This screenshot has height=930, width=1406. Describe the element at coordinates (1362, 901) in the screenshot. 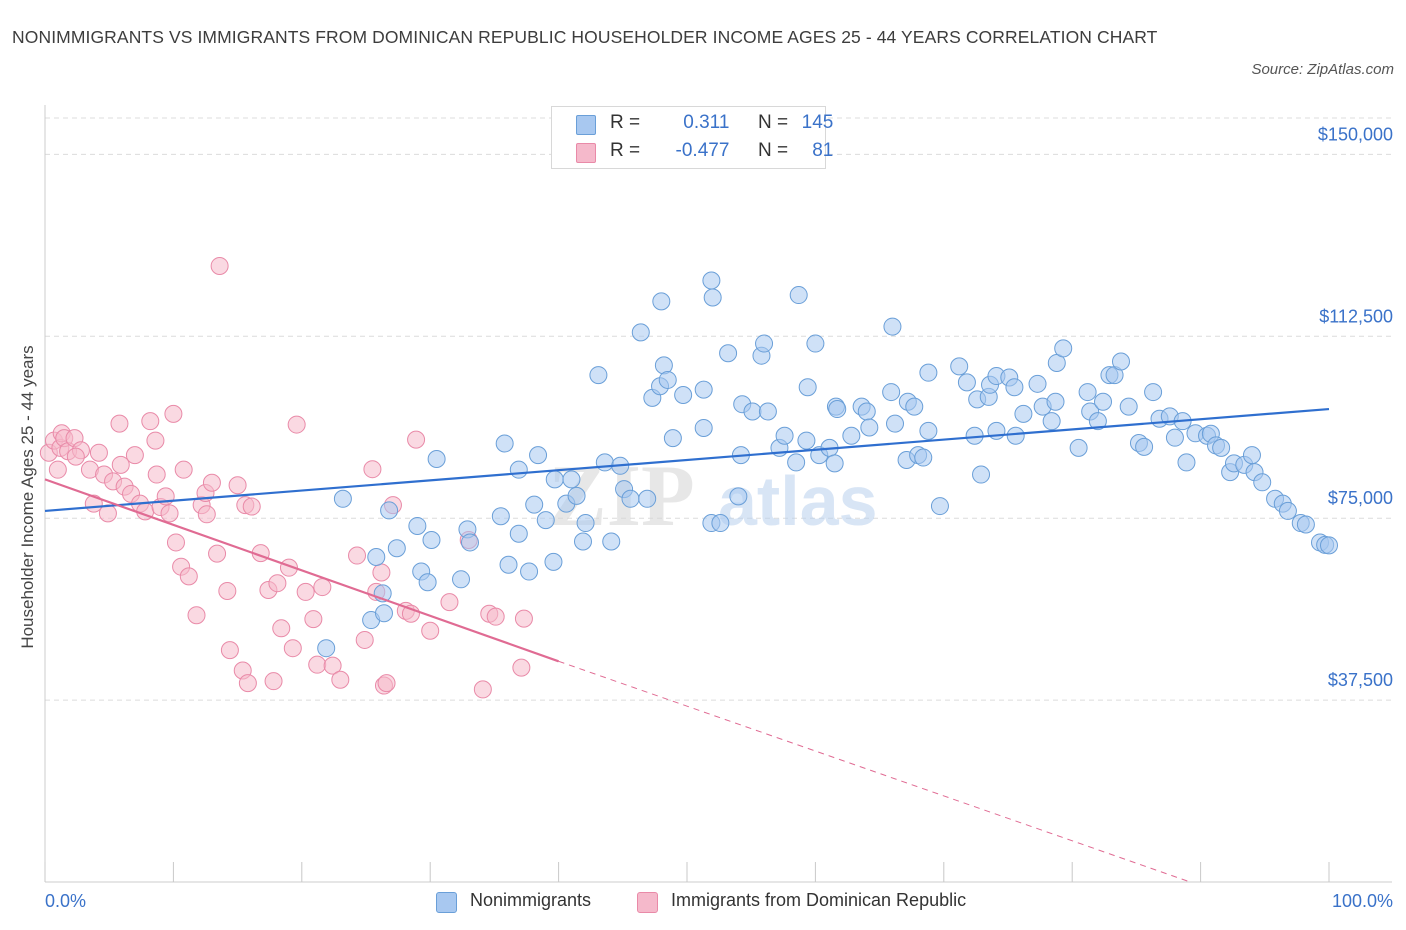

I see `x-tick-label-max: 100.0%` at that location.